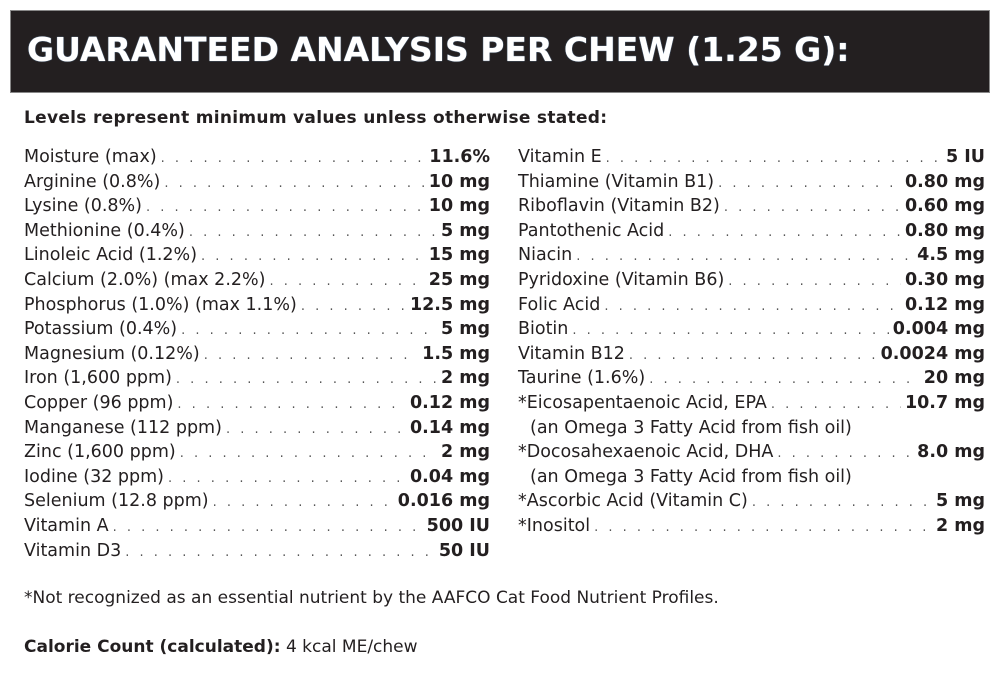 The width and height of the screenshot is (1000, 676). I want to click on nutrient-name: Zinc (1,600 ppm), so click(100, 452).